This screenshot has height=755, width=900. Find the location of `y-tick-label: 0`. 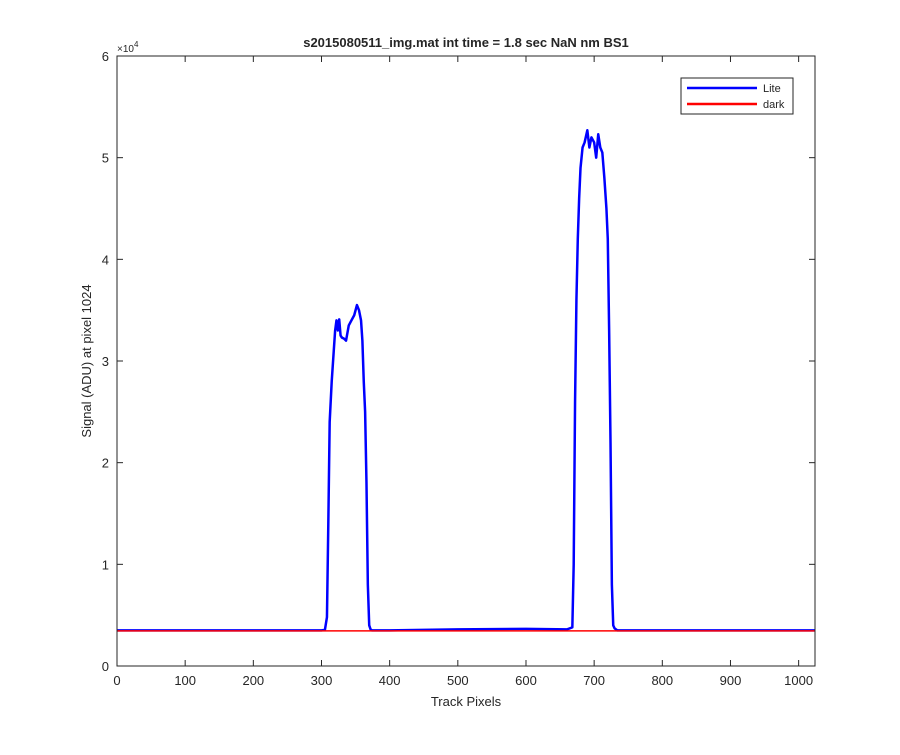

y-tick-label: 0 is located at coordinates (105, 666).